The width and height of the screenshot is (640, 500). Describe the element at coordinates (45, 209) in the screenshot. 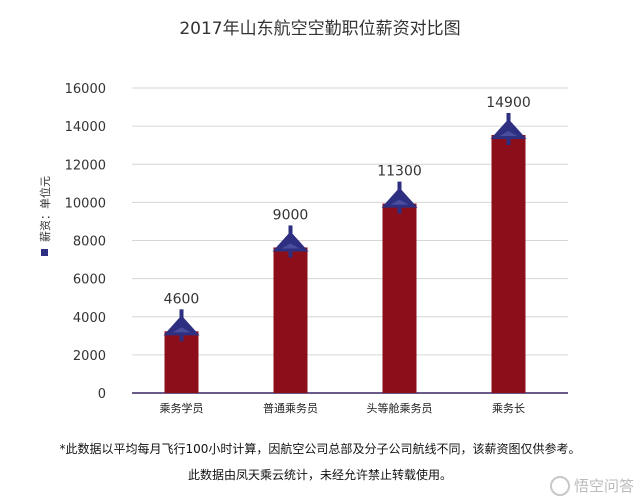

I see `y-axis-label: 薪资：单位元` at that location.